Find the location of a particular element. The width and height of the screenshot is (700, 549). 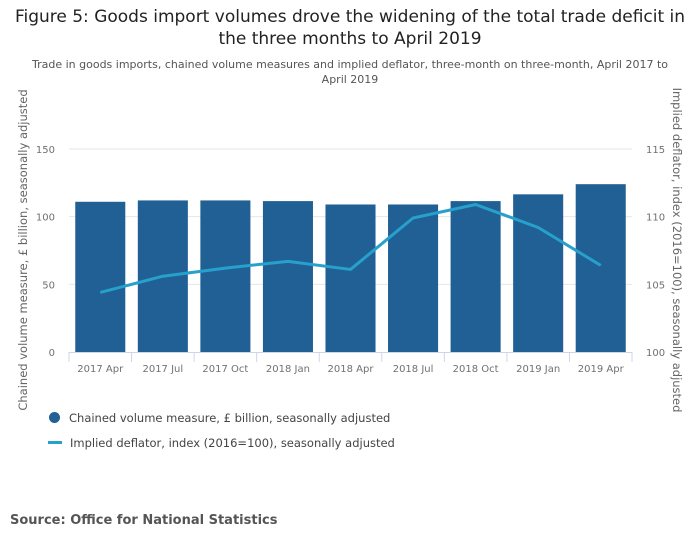

y-axis-right: 100 105 110 115 is located at coordinates (655, 252).